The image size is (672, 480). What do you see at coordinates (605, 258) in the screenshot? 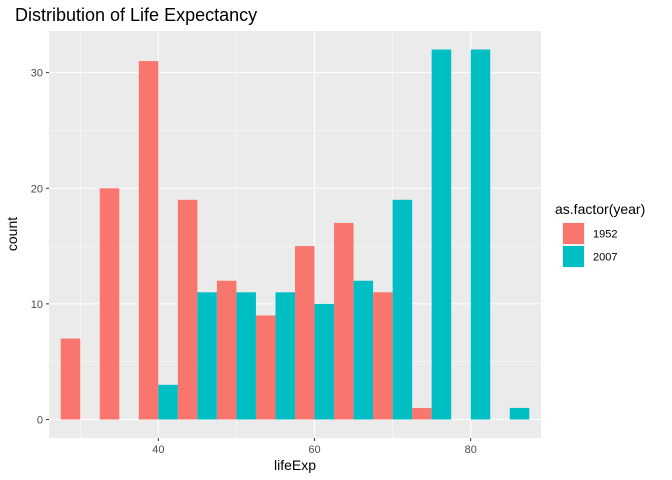
I see `legend-label-2007: 2007` at bounding box center [605, 258].